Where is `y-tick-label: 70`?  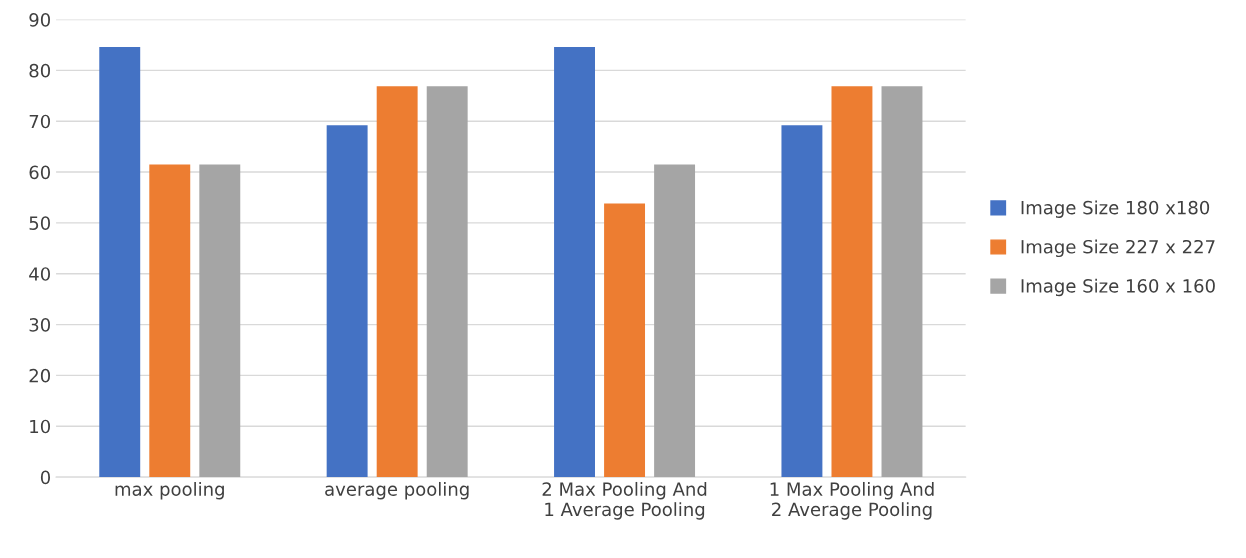 y-tick-label: 70 is located at coordinates (40, 121).